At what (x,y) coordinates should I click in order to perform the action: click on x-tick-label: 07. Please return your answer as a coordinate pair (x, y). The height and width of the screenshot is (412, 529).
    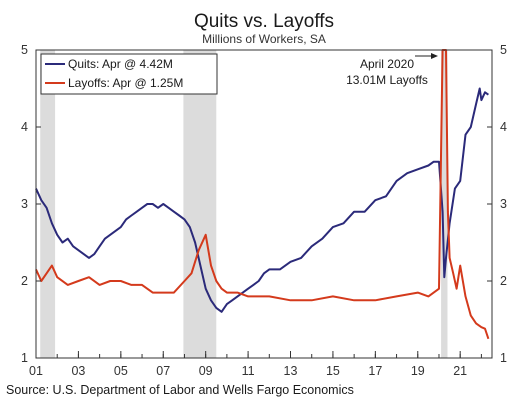
    Looking at the image, I should click on (163, 371).